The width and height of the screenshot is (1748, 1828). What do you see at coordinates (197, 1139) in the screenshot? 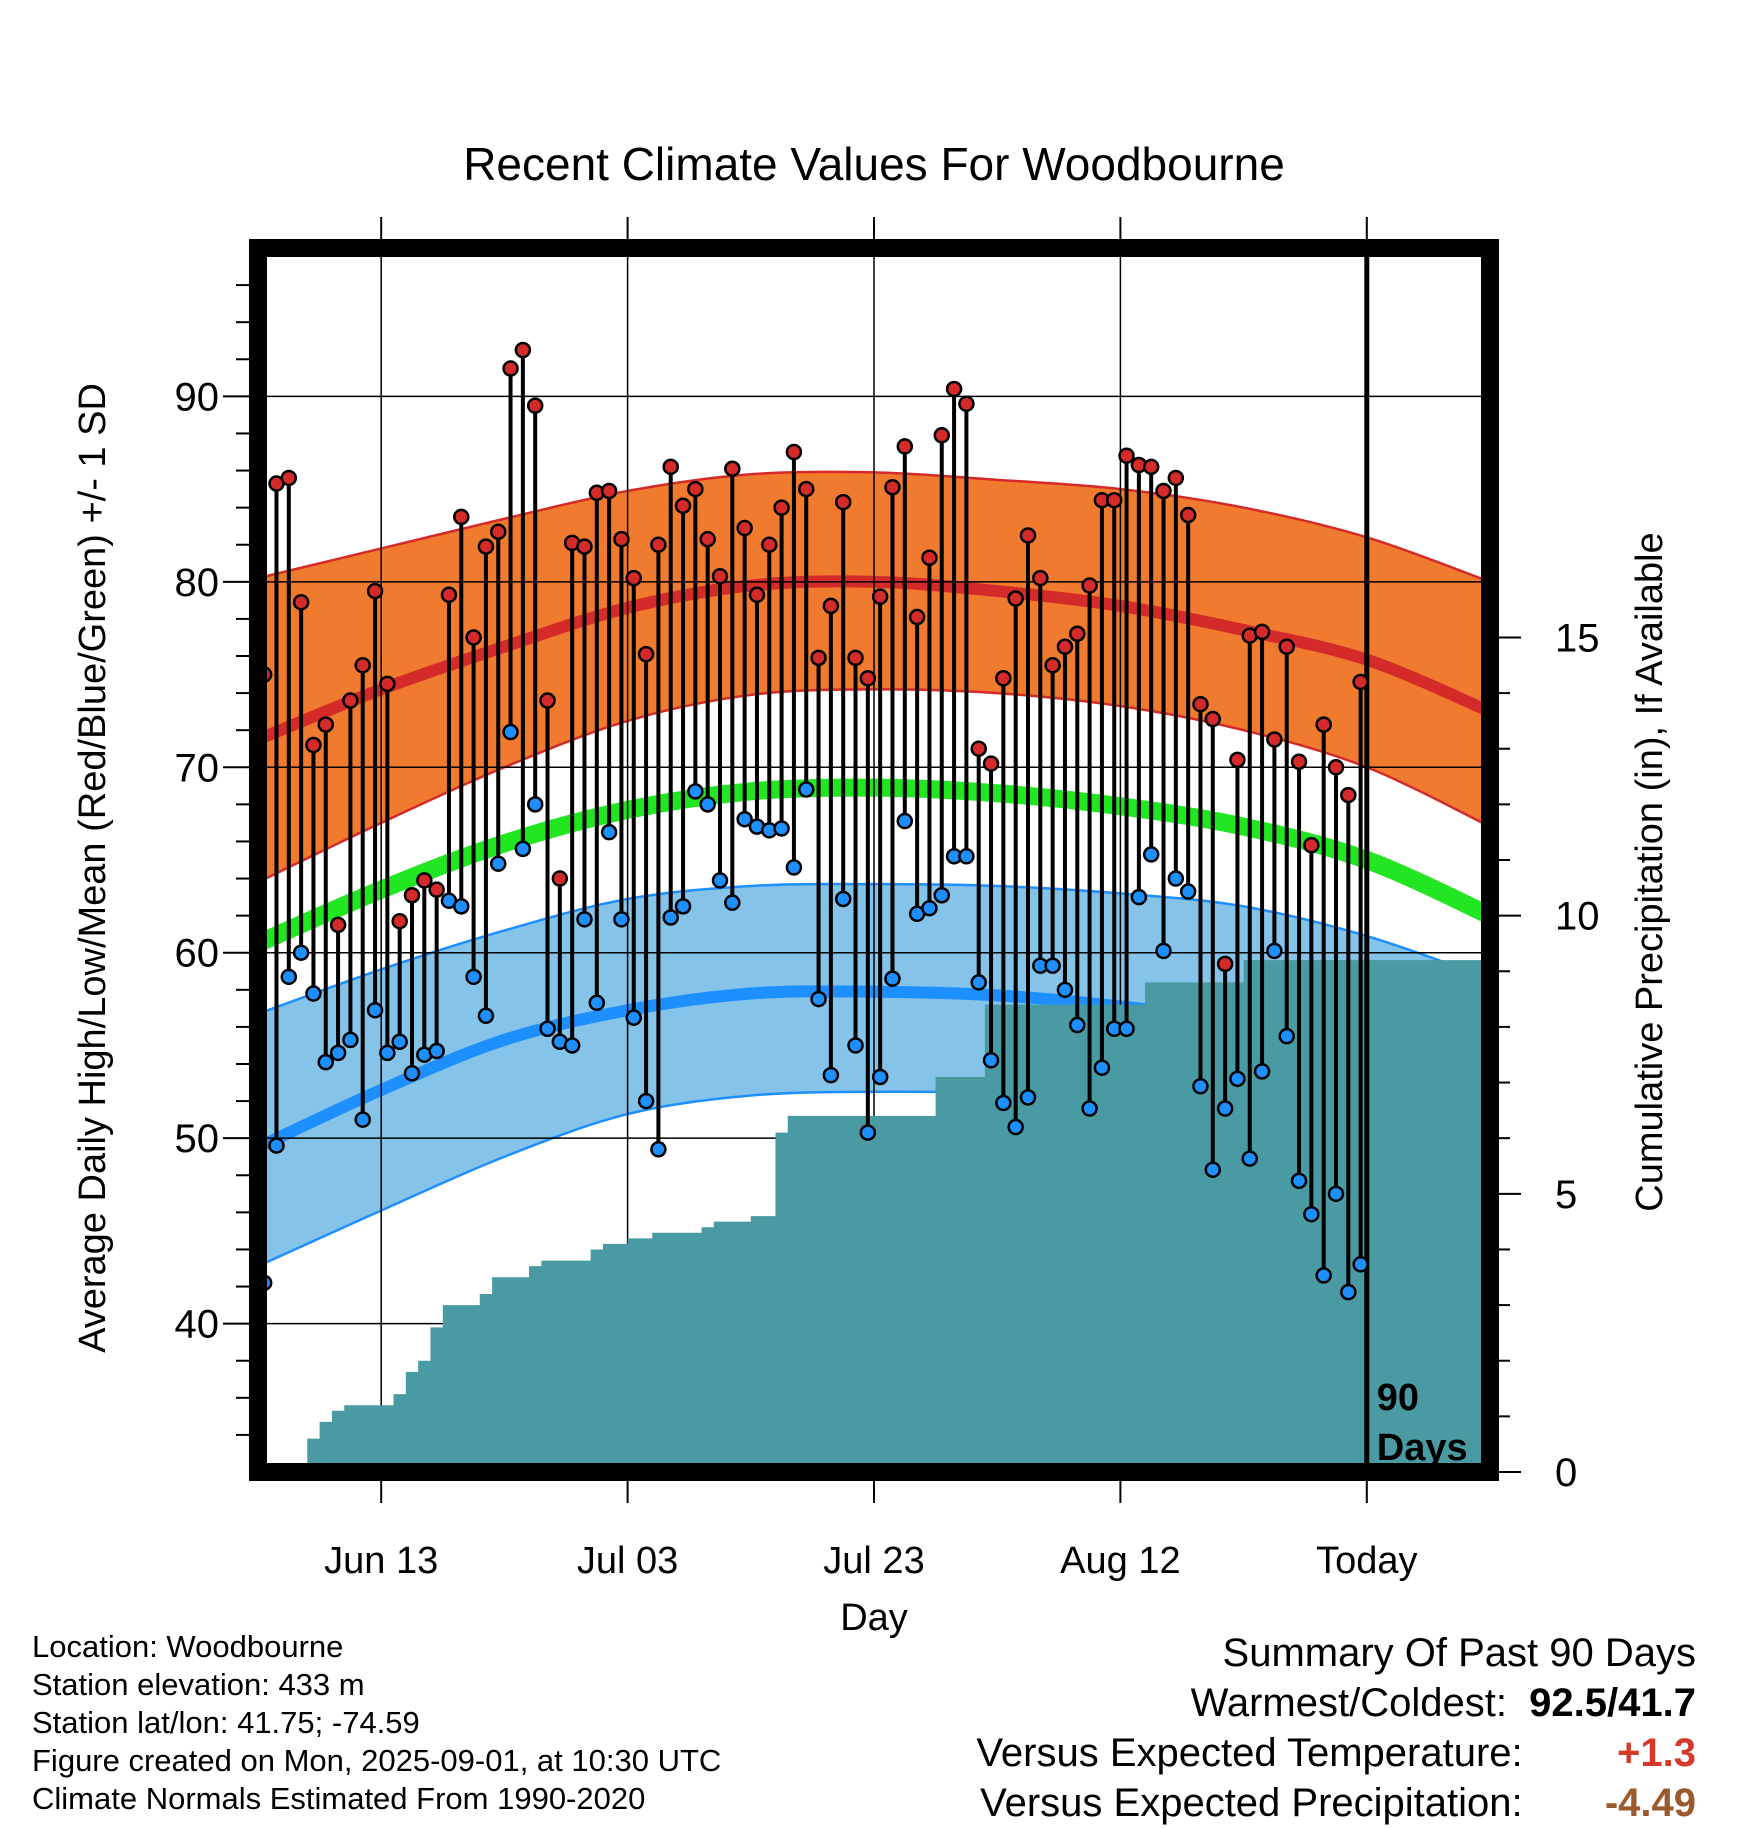
I see `y-tick-label: 50` at bounding box center [197, 1139].